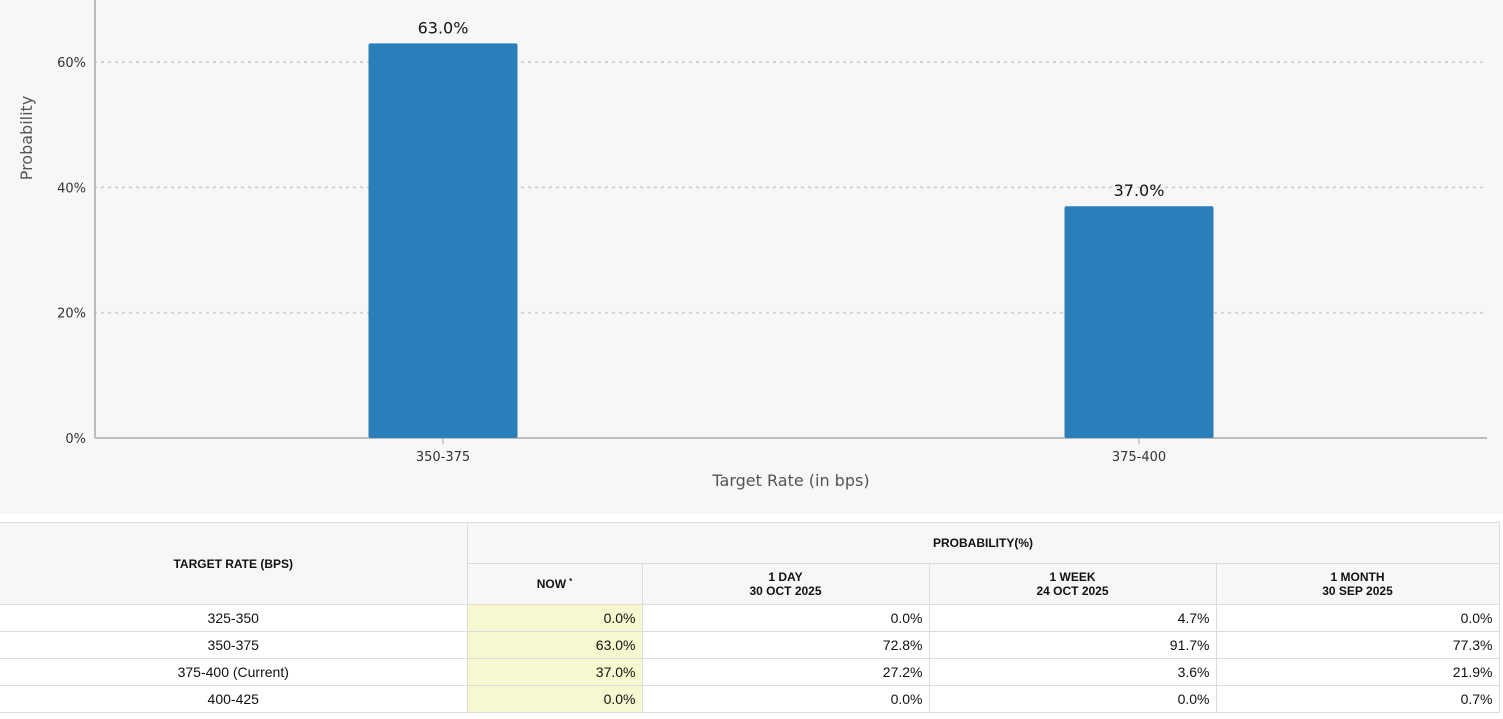  What do you see at coordinates (71, 314) in the screenshot?
I see `y-tick-label: 20%` at bounding box center [71, 314].